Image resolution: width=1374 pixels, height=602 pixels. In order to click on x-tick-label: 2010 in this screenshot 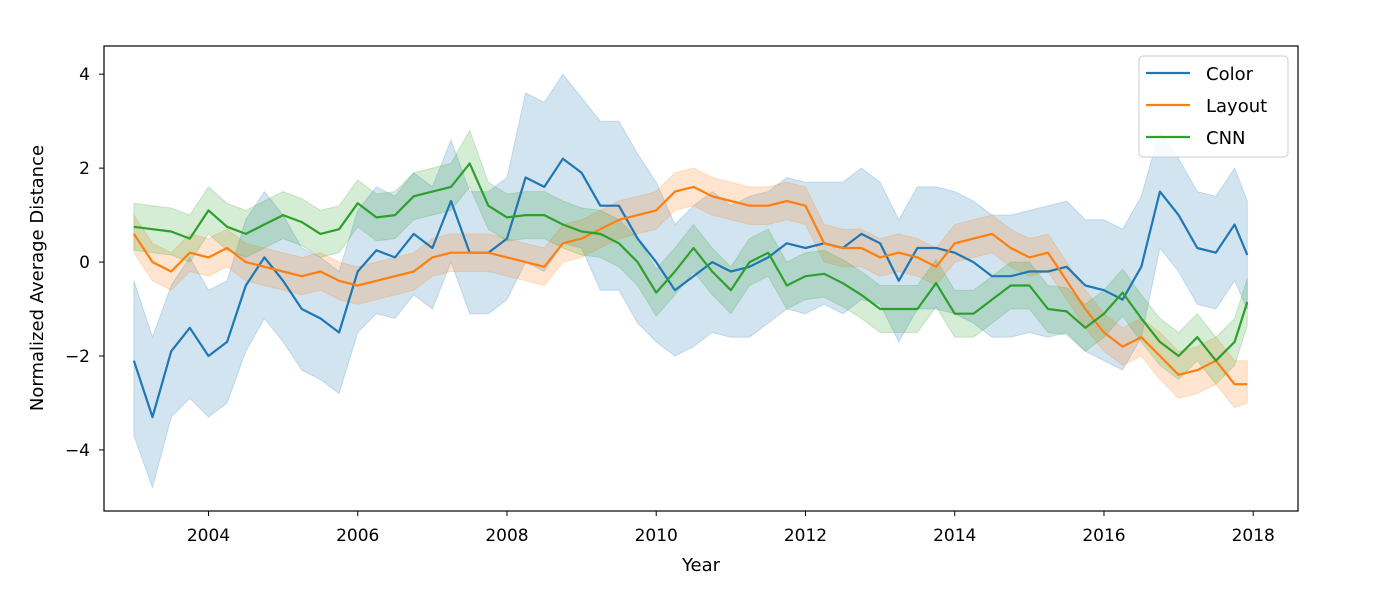, I will do `click(656, 536)`.